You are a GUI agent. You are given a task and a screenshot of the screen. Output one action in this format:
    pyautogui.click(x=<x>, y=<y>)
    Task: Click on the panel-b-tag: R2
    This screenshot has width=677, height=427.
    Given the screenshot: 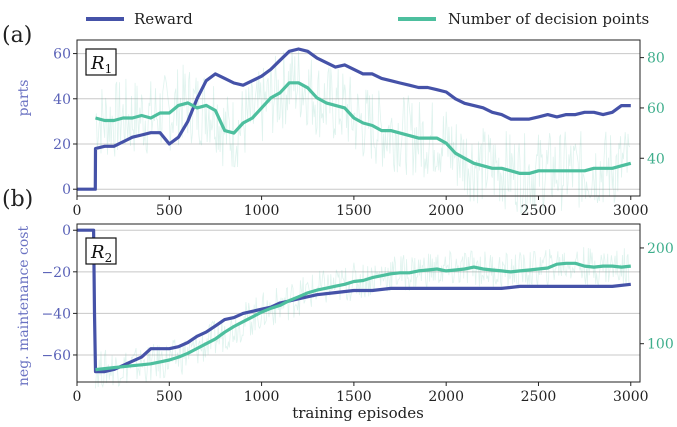 What is the action you would take?
    pyautogui.click(x=101, y=251)
    